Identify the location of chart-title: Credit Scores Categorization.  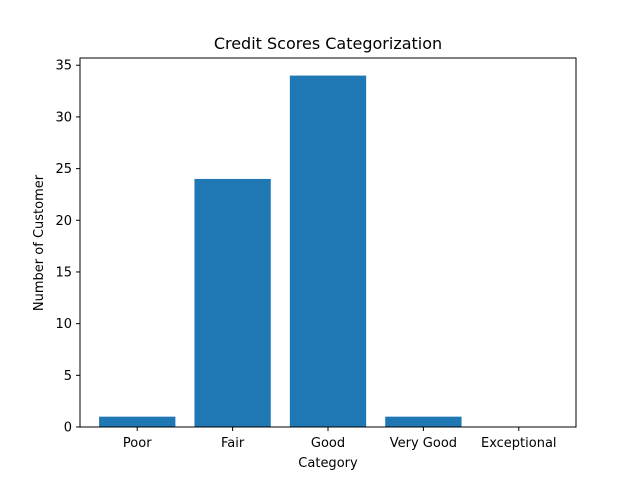
(328, 43).